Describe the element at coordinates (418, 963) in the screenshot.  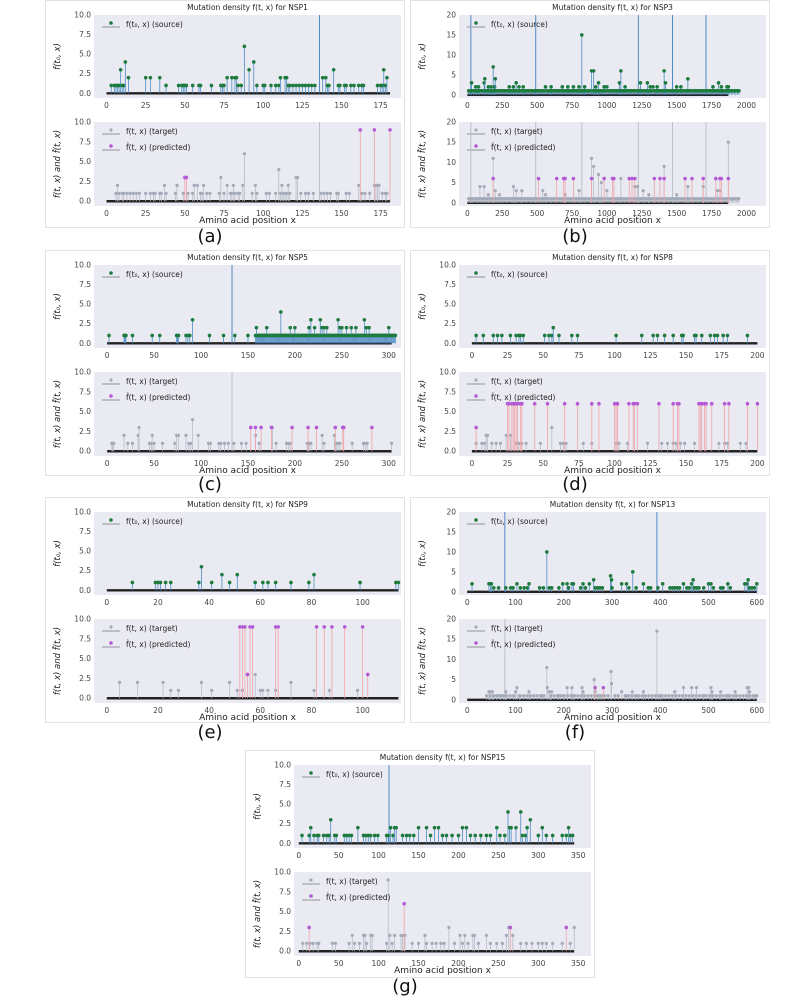
I see `x-tick-label: 150` at that location.